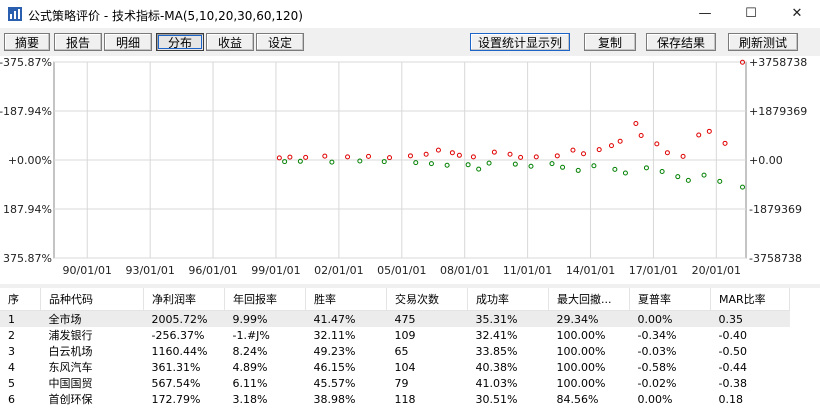 The height and width of the screenshot is (414, 820). I want to click on table-cell: 浦发银行, so click(70, 335).